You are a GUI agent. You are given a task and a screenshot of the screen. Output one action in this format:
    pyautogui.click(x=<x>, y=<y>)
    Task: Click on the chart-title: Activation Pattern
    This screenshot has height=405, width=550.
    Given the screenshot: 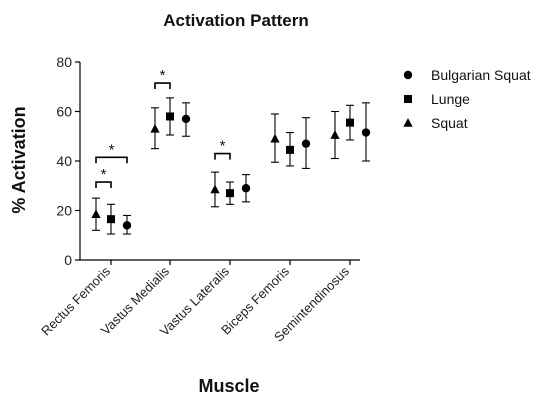 What is the action you would take?
    pyautogui.click(x=235, y=20)
    